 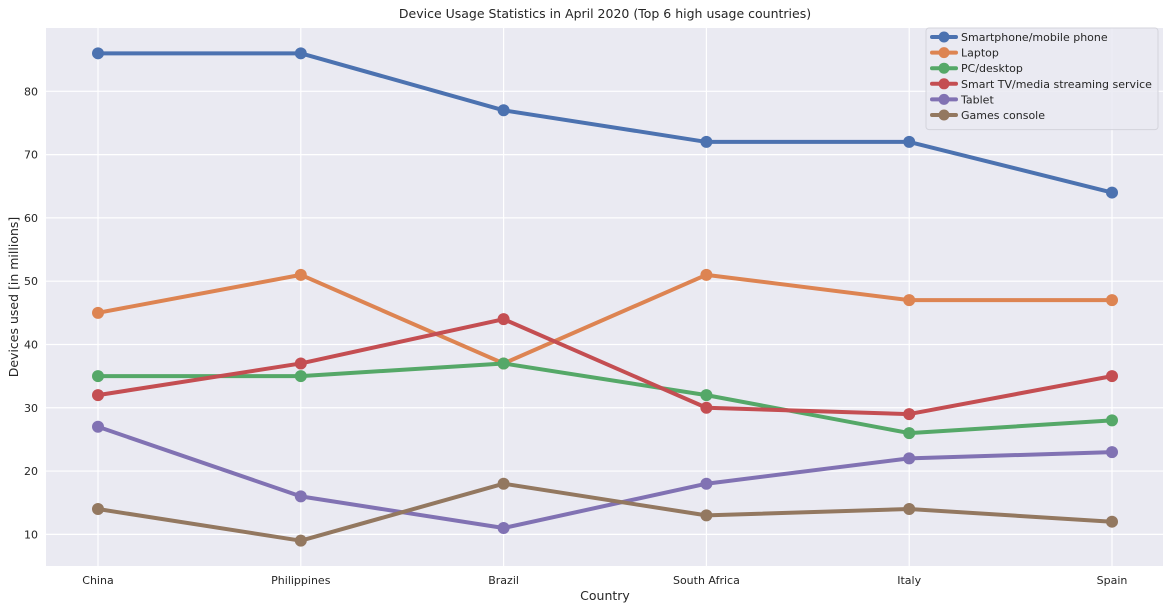 I want to click on legend-label: Smart TV/media streaming service, so click(x=1056, y=84).